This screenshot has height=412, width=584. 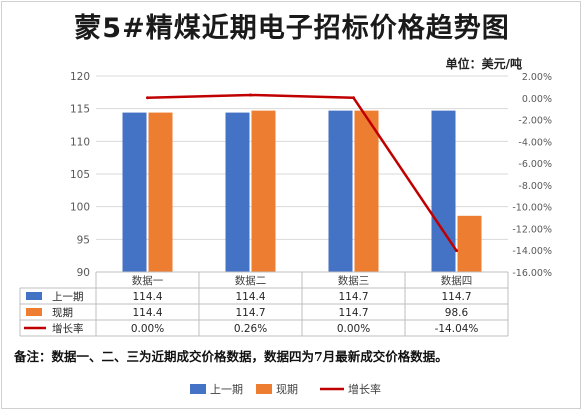 What do you see at coordinates (483, 64) in the screenshot?
I see `unit-label: 单位：美元/吨` at bounding box center [483, 64].